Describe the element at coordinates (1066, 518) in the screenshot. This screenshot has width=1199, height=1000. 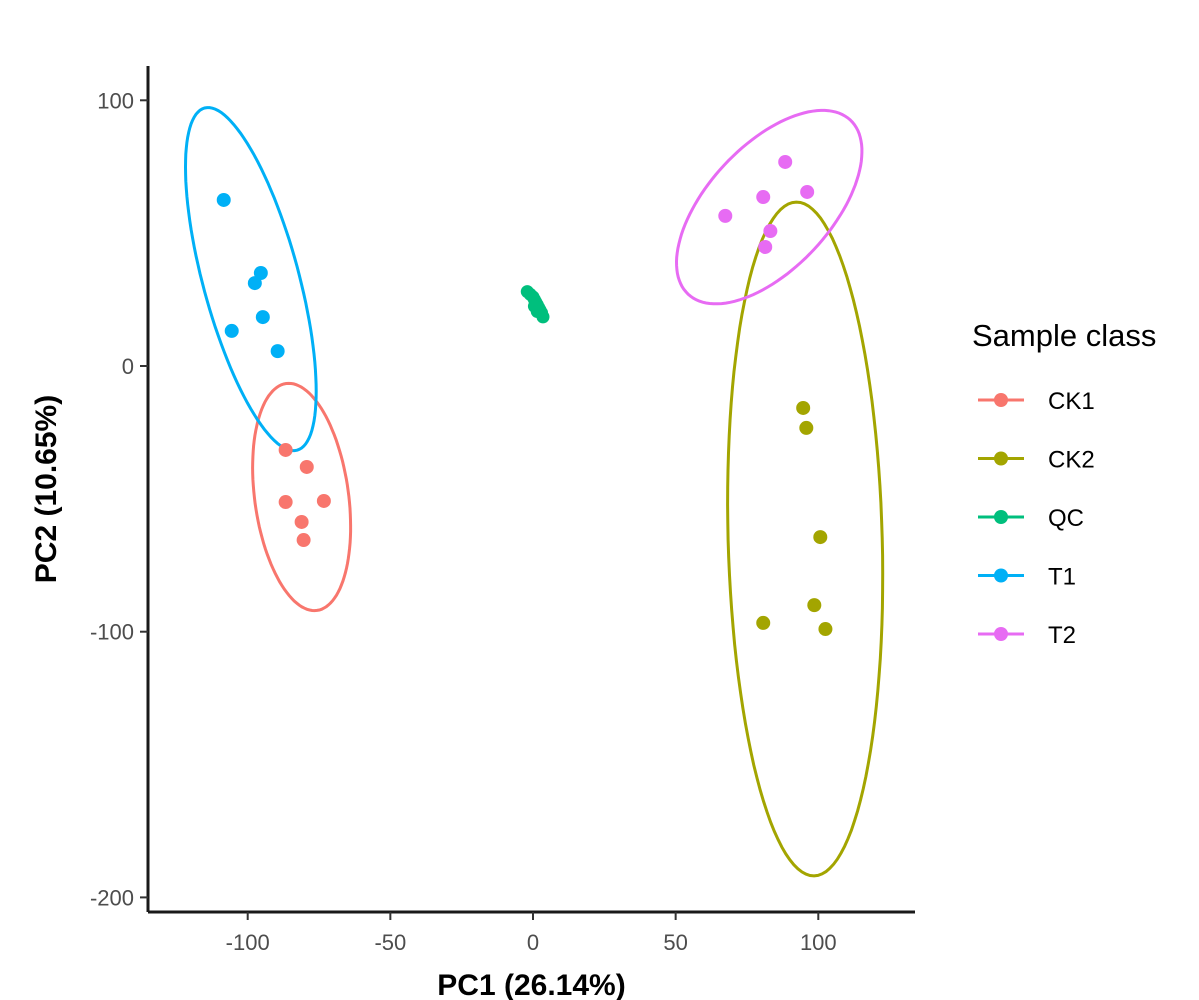
I see `legend-label: QC` at that location.